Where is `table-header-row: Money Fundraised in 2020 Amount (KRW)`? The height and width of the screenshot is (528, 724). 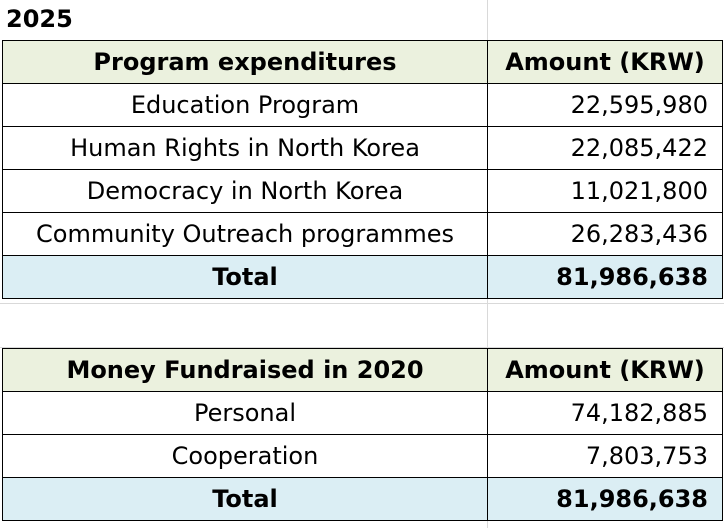
table-header-row: Money Fundraised in 2020 Amount (KRW) is located at coordinates (362, 370).